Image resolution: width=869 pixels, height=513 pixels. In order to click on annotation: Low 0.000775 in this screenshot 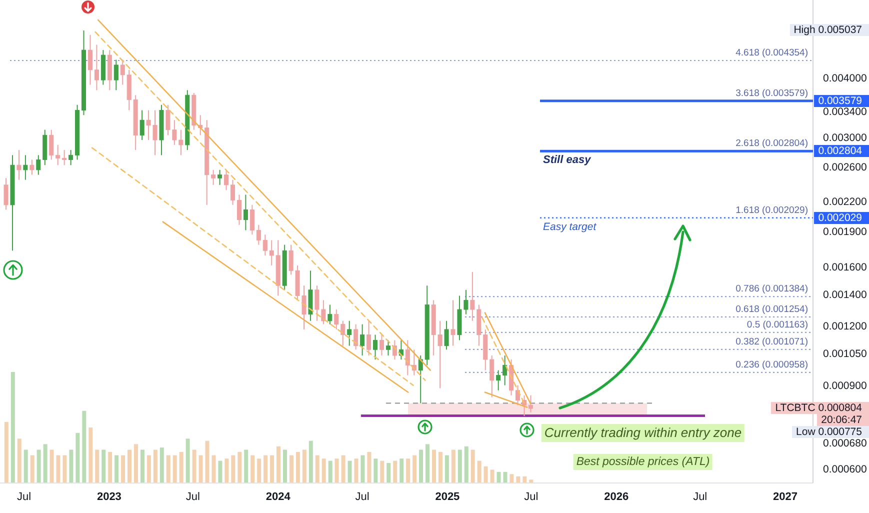, I will do `click(830, 432)`.